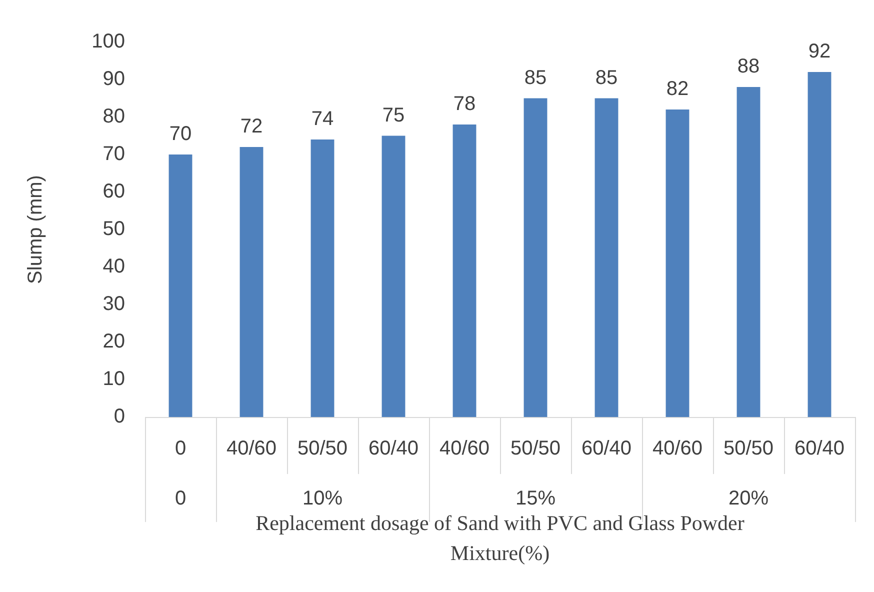  I want to click on y-tick-label: 10, so click(113, 379).